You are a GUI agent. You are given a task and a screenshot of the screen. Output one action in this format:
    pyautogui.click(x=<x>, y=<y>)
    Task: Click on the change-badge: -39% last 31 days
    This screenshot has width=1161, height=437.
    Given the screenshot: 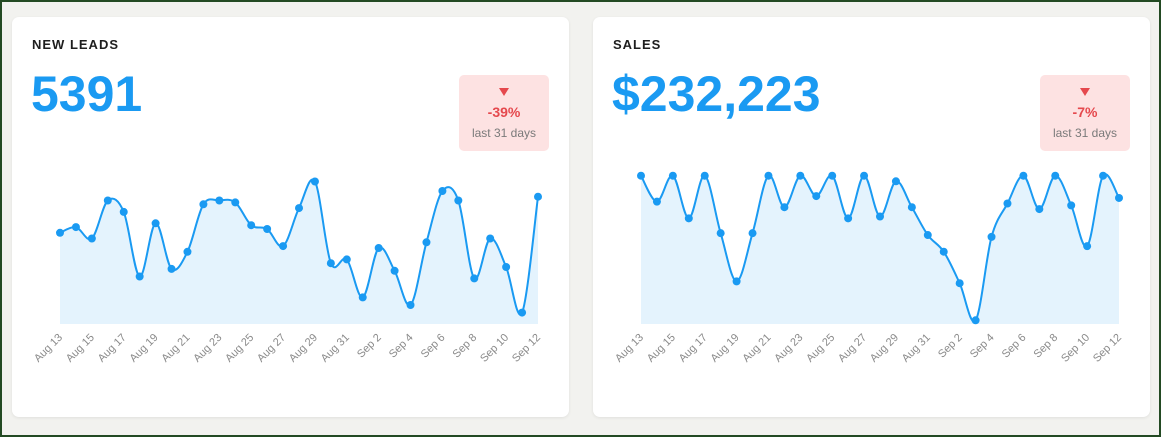 What is the action you would take?
    pyautogui.click(x=504, y=113)
    